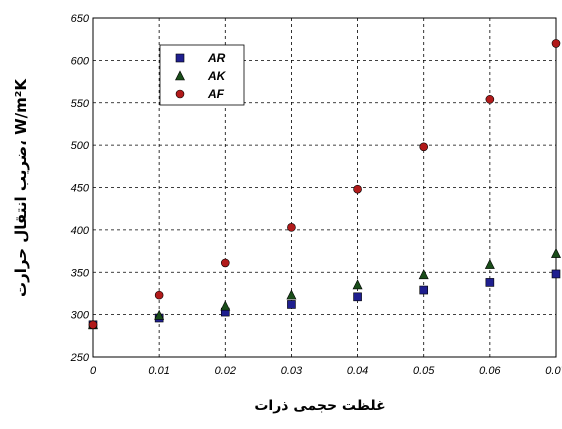 This screenshot has height=429, width=562. Describe the element at coordinates (424, 371) in the screenshot. I see `x-tick-label: 0.05` at that location.